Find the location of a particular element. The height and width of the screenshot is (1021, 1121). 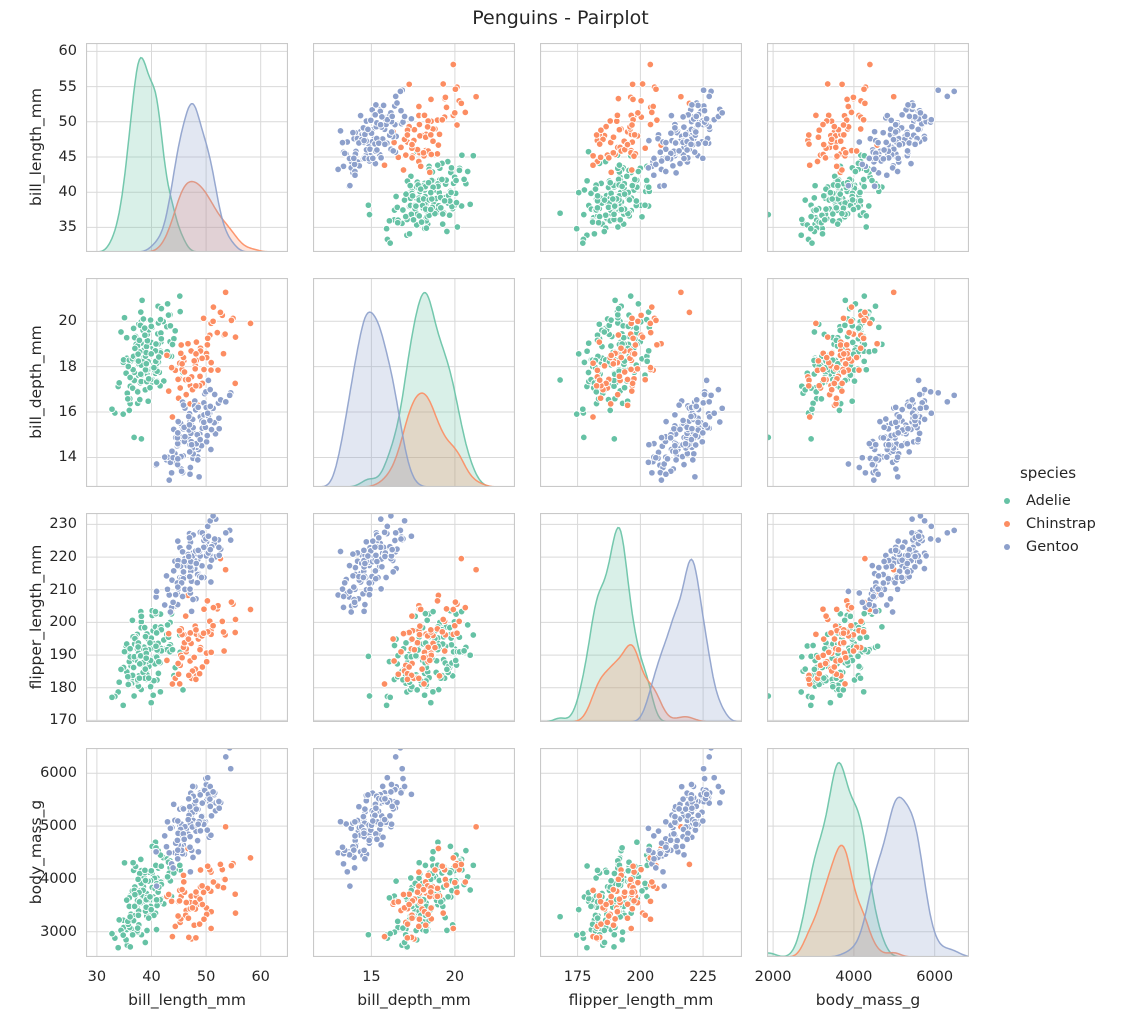

y-tick-label: 35 is located at coordinates (67, 227).